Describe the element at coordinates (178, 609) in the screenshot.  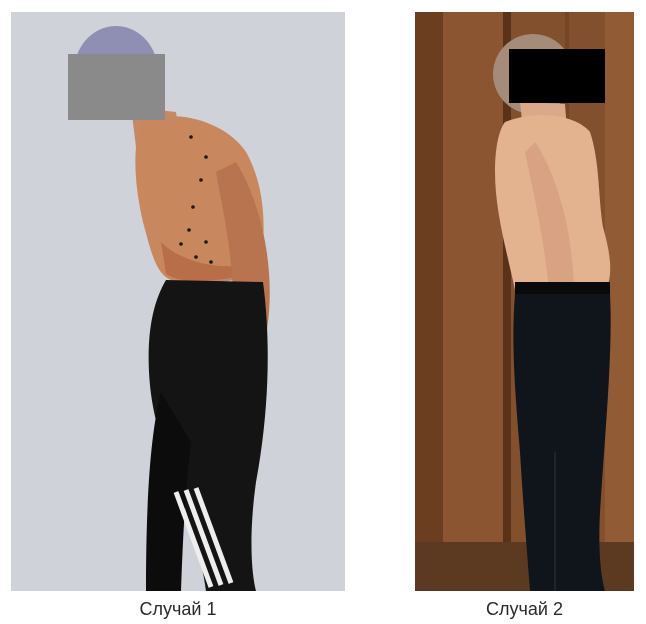
I see `caption-case-1: Случай 1` at that location.